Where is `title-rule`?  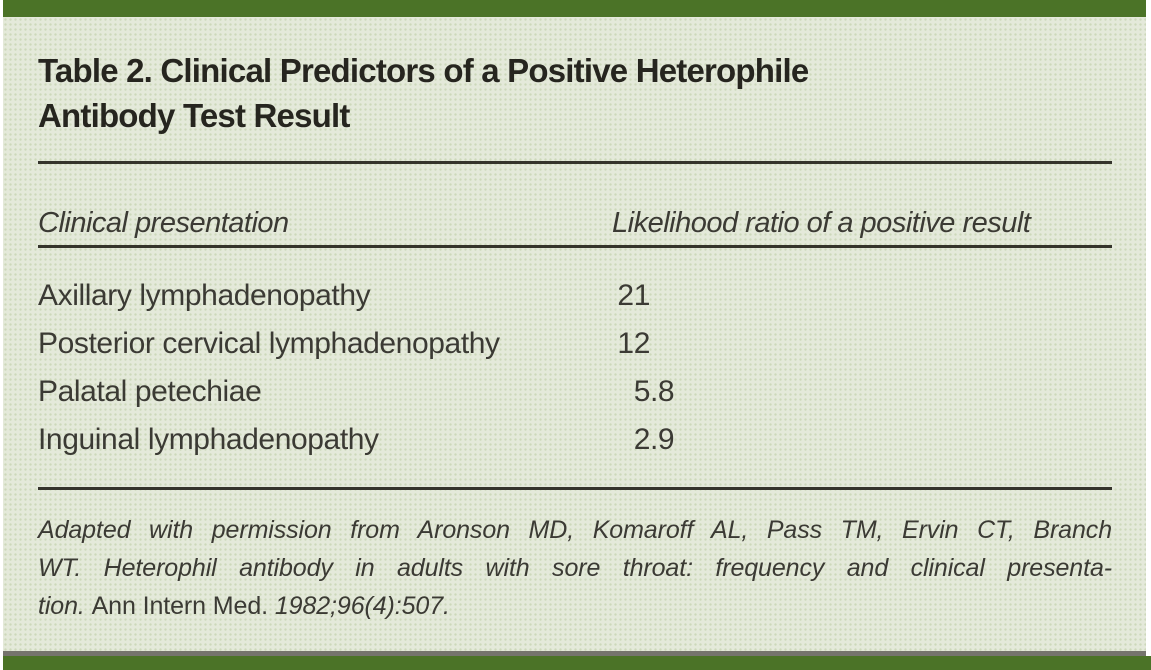 title-rule is located at coordinates (575, 162).